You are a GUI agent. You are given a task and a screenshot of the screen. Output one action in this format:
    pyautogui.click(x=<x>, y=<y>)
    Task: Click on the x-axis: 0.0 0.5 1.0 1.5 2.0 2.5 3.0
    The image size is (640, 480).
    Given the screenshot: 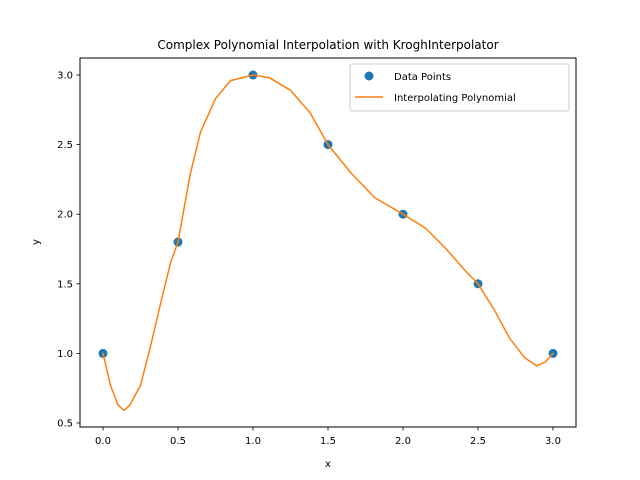 What is the action you would take?
    pyautogui.click(x=328, y=437)
    